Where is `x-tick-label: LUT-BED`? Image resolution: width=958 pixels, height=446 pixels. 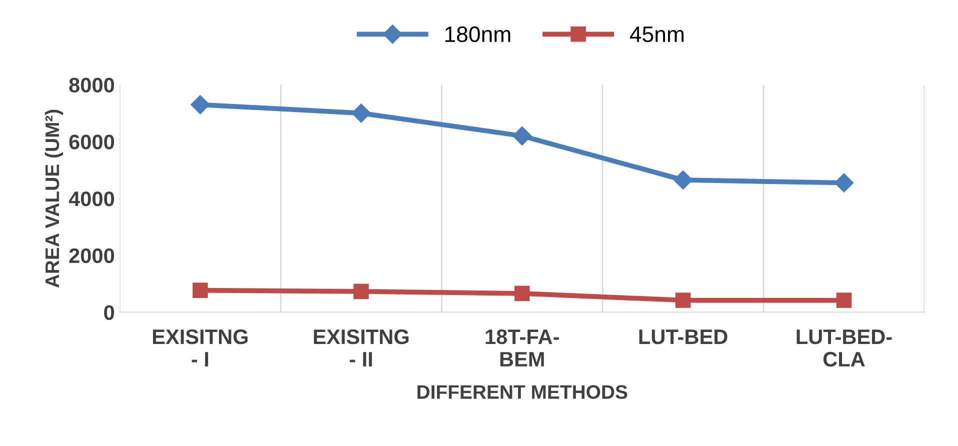
x-tick-label: LUT-BED is located at coordinates (683, 337).